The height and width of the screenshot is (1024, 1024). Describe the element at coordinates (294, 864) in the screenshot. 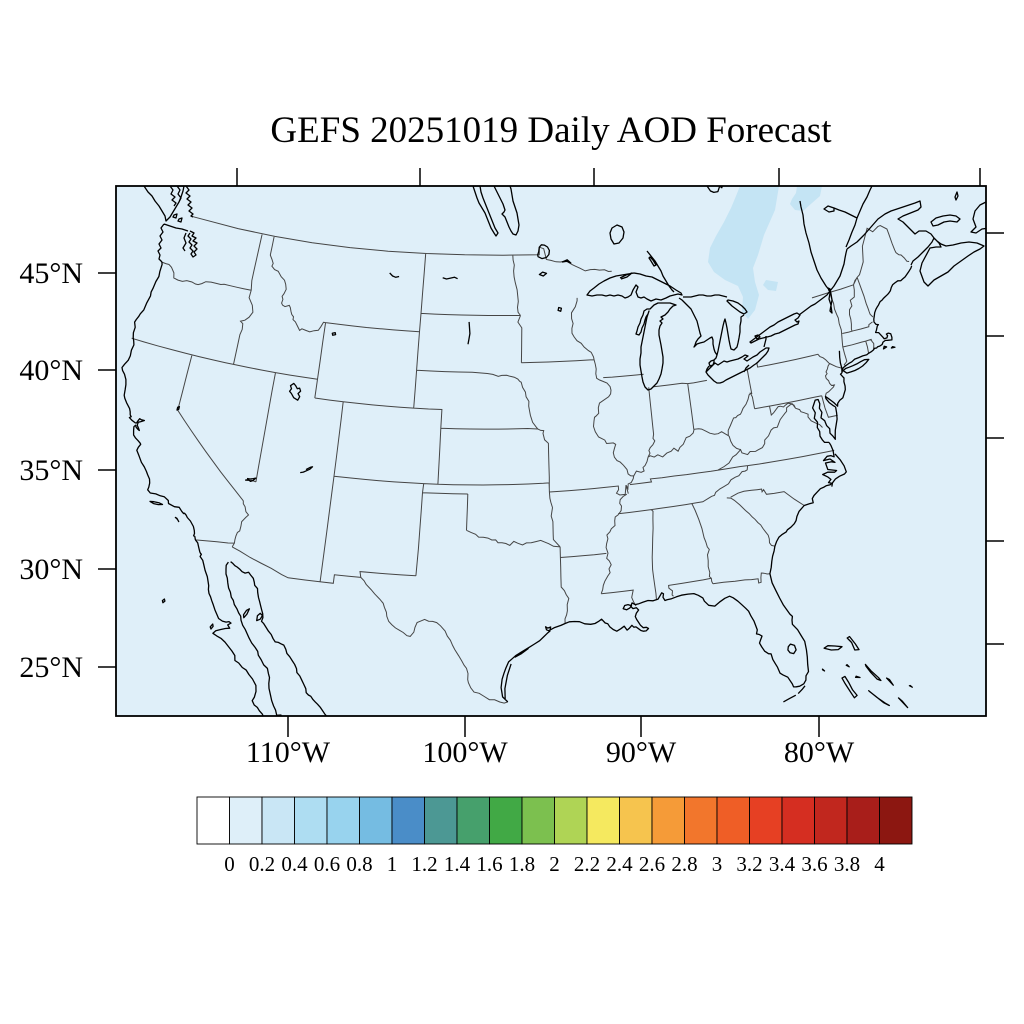

I see `svg-text: 0.4` at that location.